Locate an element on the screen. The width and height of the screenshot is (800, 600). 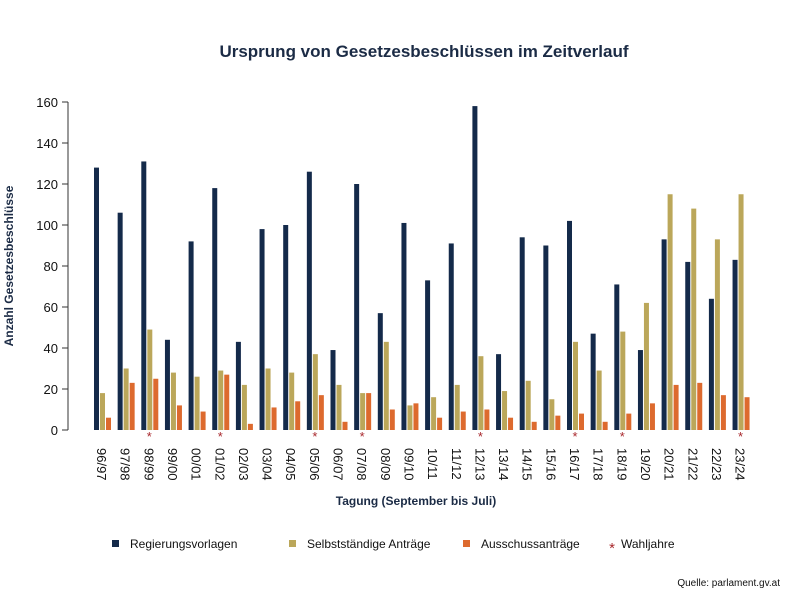
x-axis-label: Tagung (September bis Juli) is located at coordinates (416, 501).